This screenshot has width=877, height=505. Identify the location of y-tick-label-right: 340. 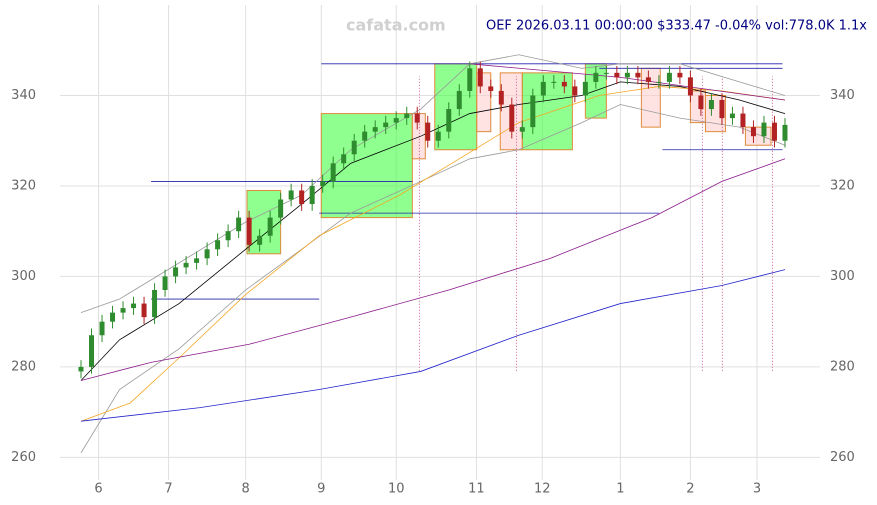
(842, 95).